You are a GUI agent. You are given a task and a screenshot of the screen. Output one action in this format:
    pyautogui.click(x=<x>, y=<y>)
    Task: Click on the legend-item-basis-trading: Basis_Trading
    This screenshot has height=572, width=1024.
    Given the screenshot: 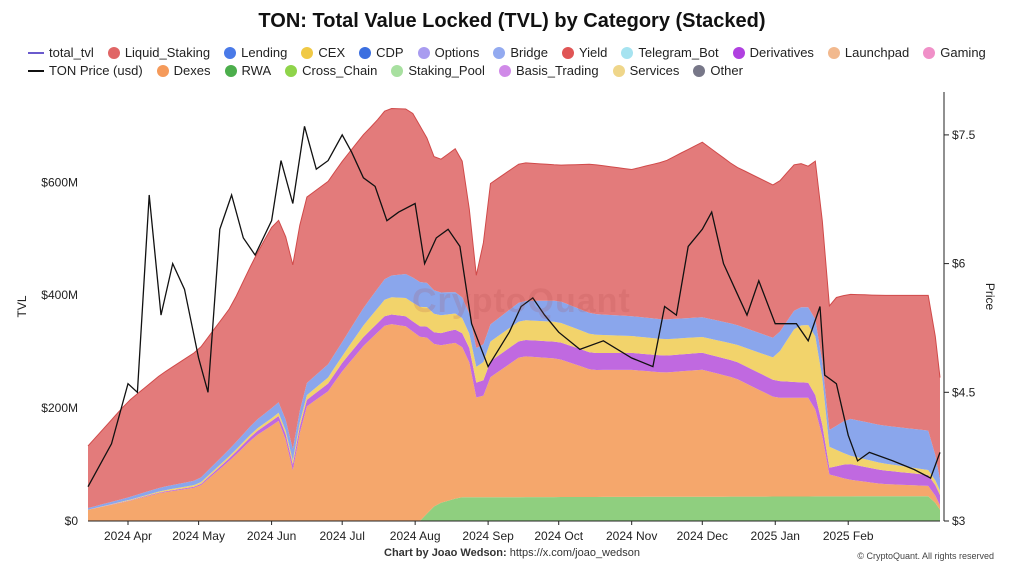 What is the action you would take?
    pyautogui.click(x=548, y=71)
    